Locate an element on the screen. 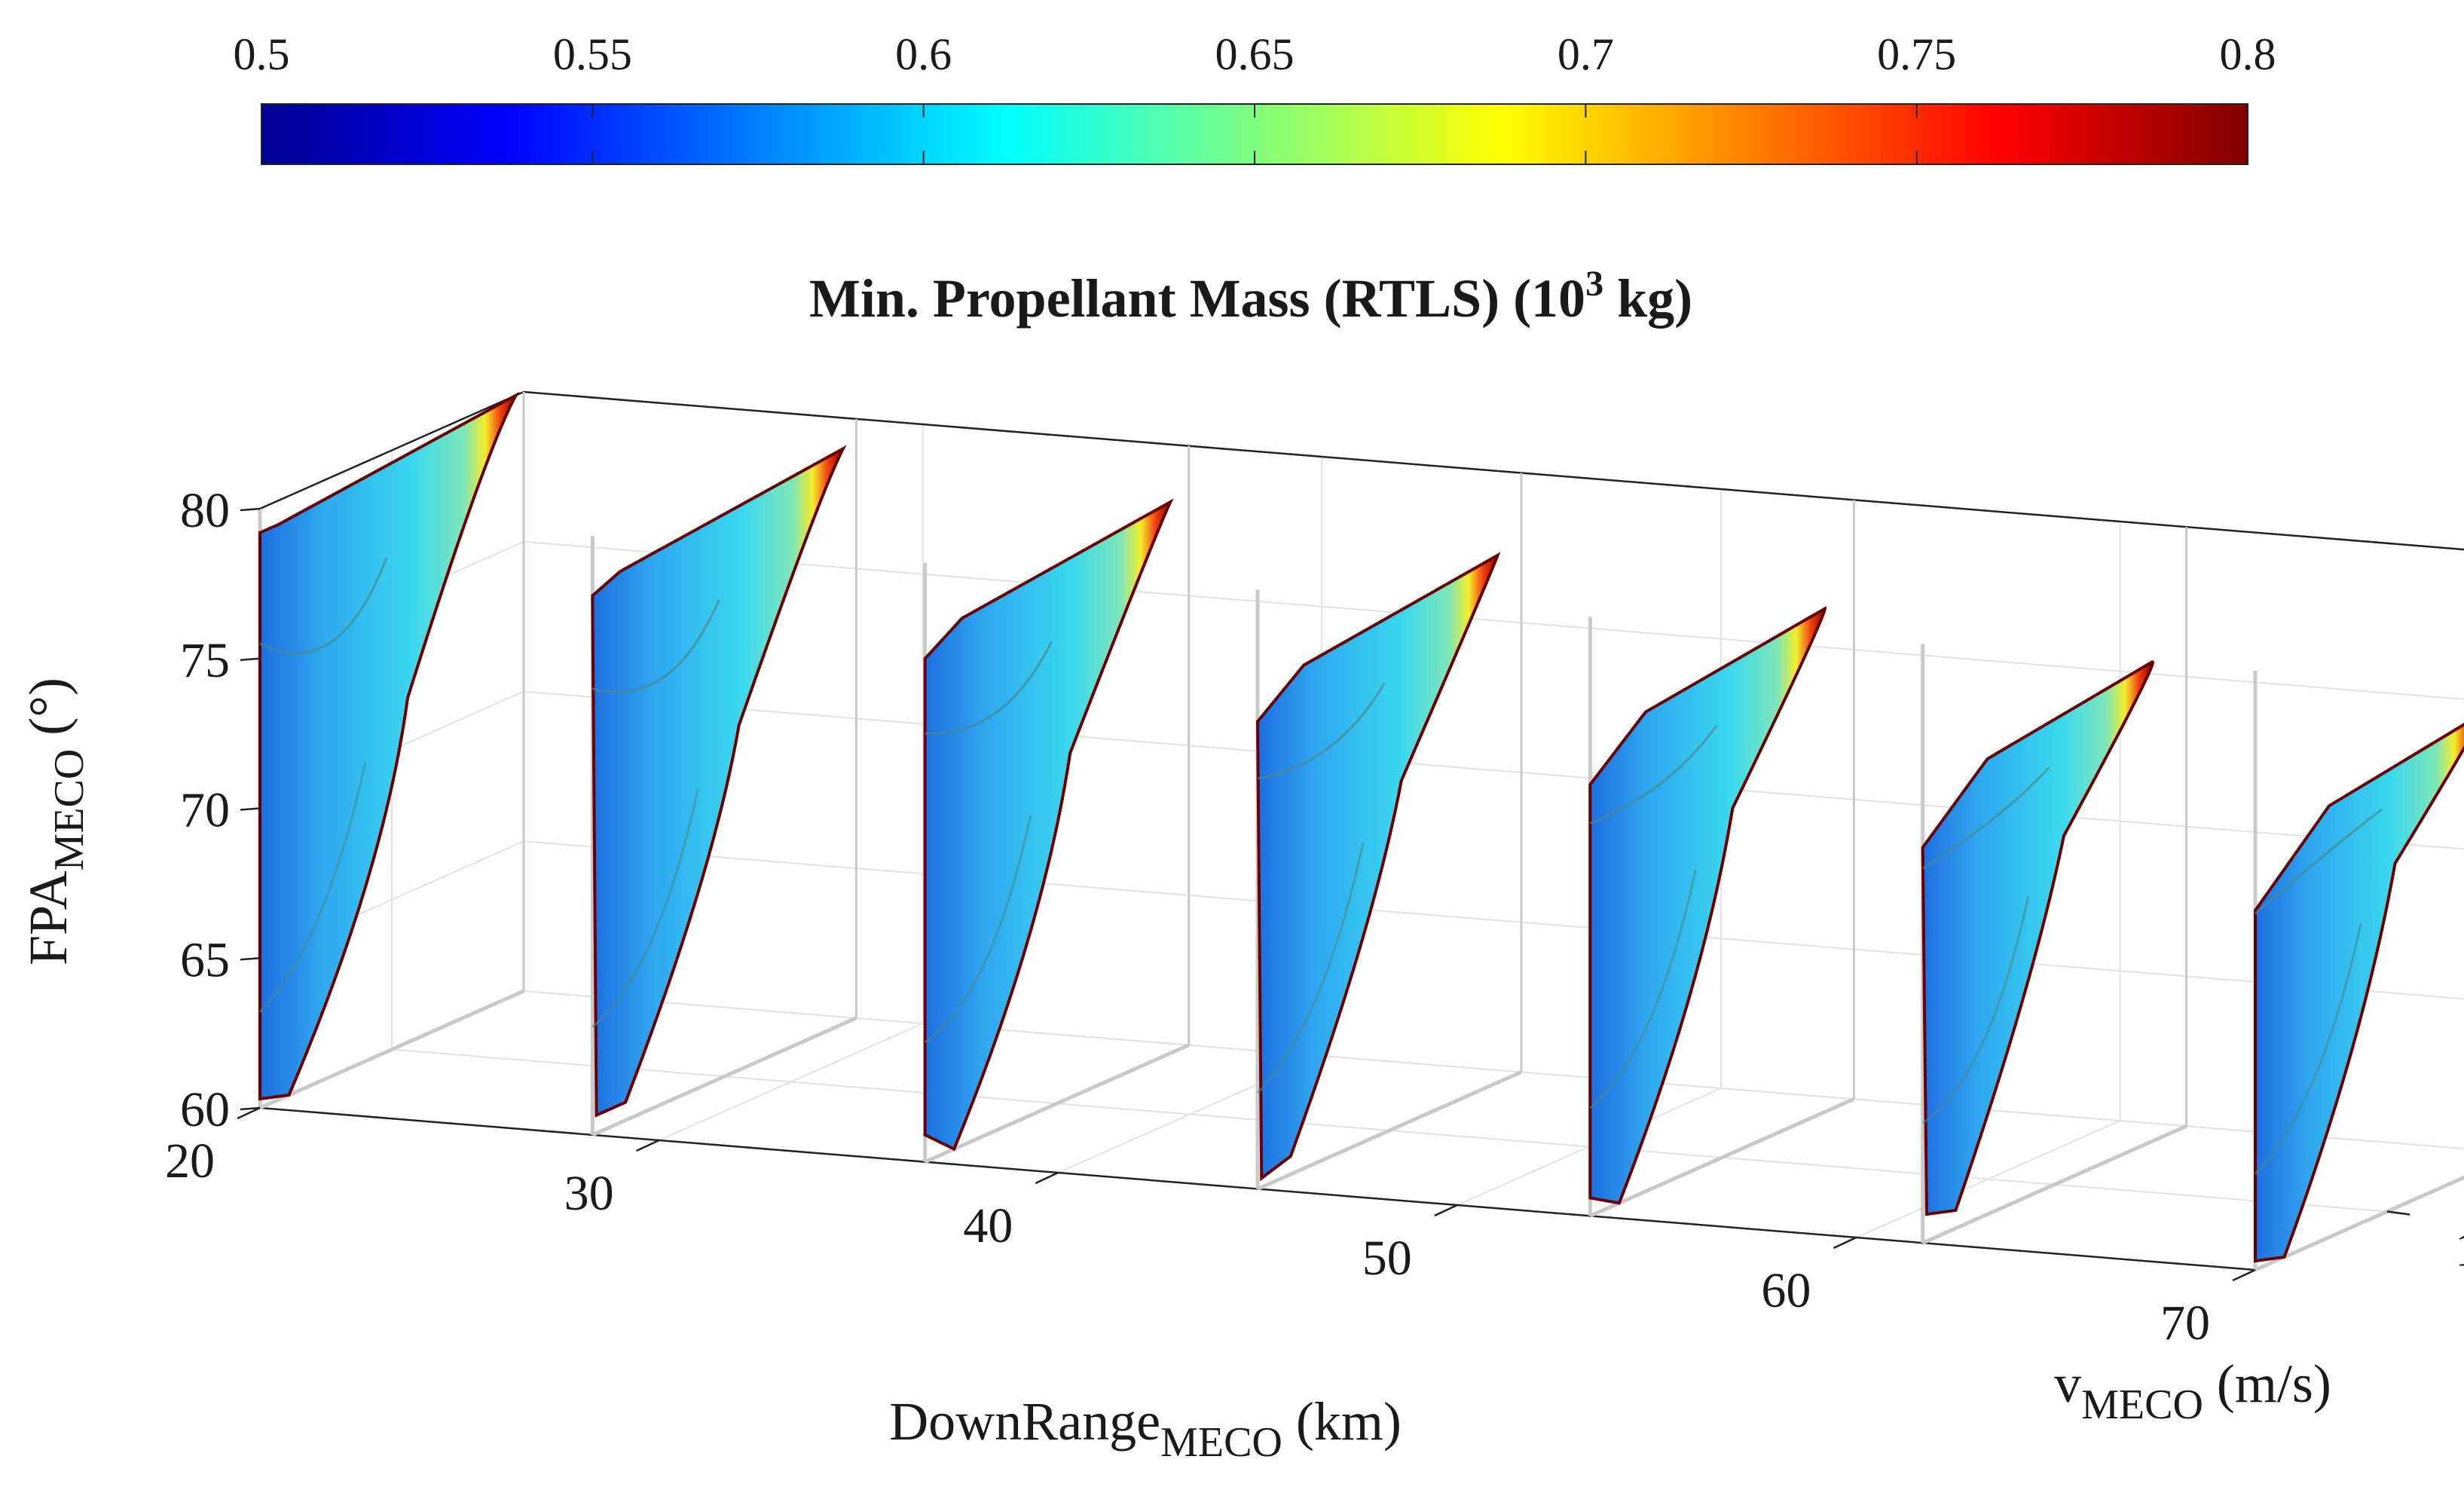 This screenshot has width=2464, height=1493. z-axis-label-end: (°) is located at coordinates (48, 713).